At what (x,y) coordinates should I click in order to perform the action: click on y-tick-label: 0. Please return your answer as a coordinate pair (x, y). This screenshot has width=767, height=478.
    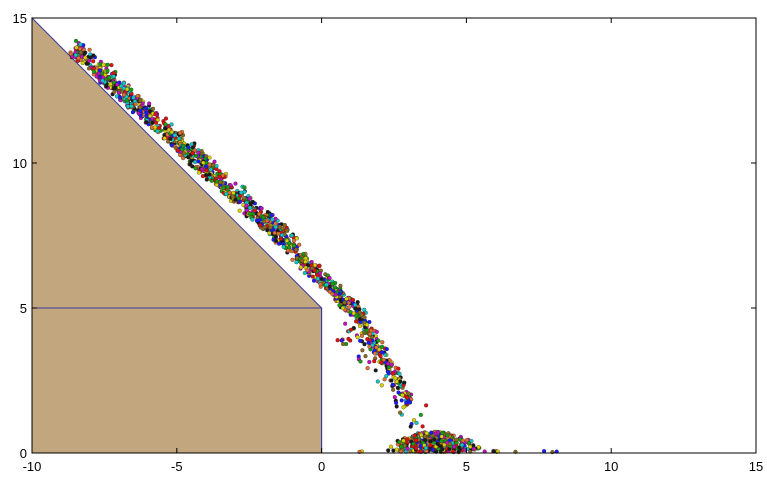
    Looking at the image, I should click on (23, 453).